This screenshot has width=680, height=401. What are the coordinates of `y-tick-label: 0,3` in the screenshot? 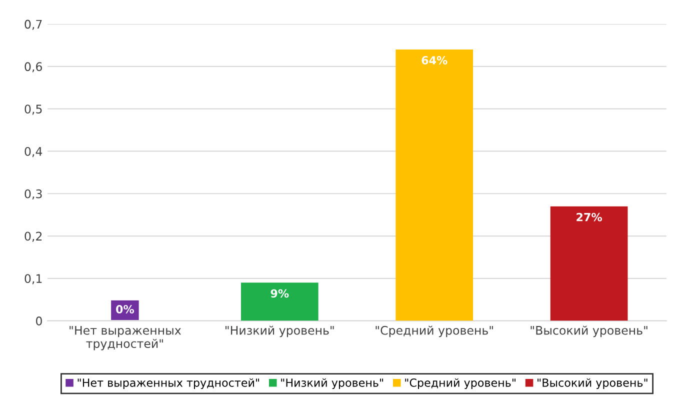 It's located at (33, 194).